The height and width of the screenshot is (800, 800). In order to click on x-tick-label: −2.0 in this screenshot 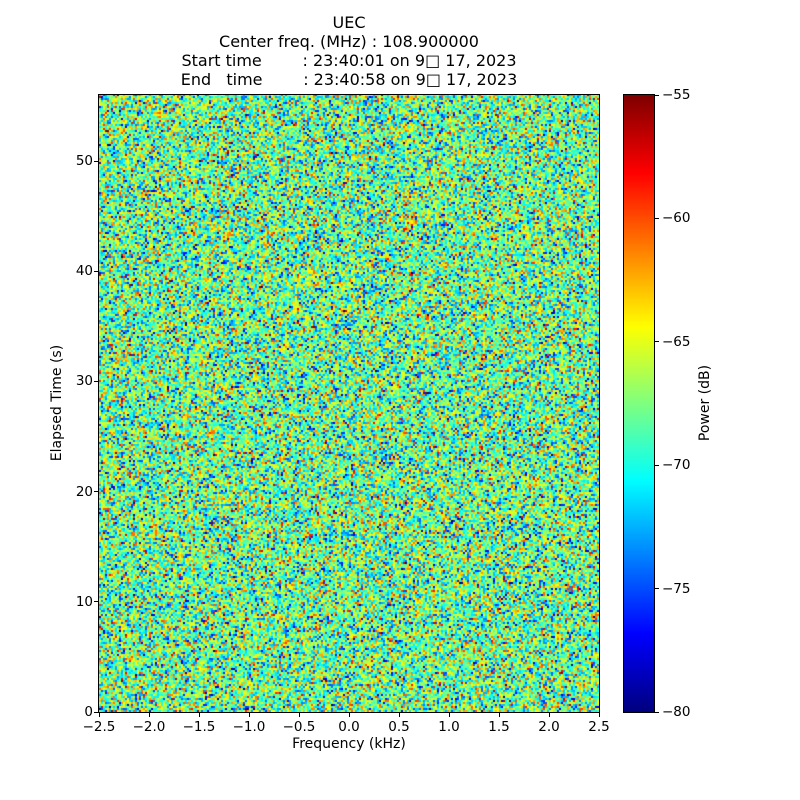, I will do `click(149, 727)`.